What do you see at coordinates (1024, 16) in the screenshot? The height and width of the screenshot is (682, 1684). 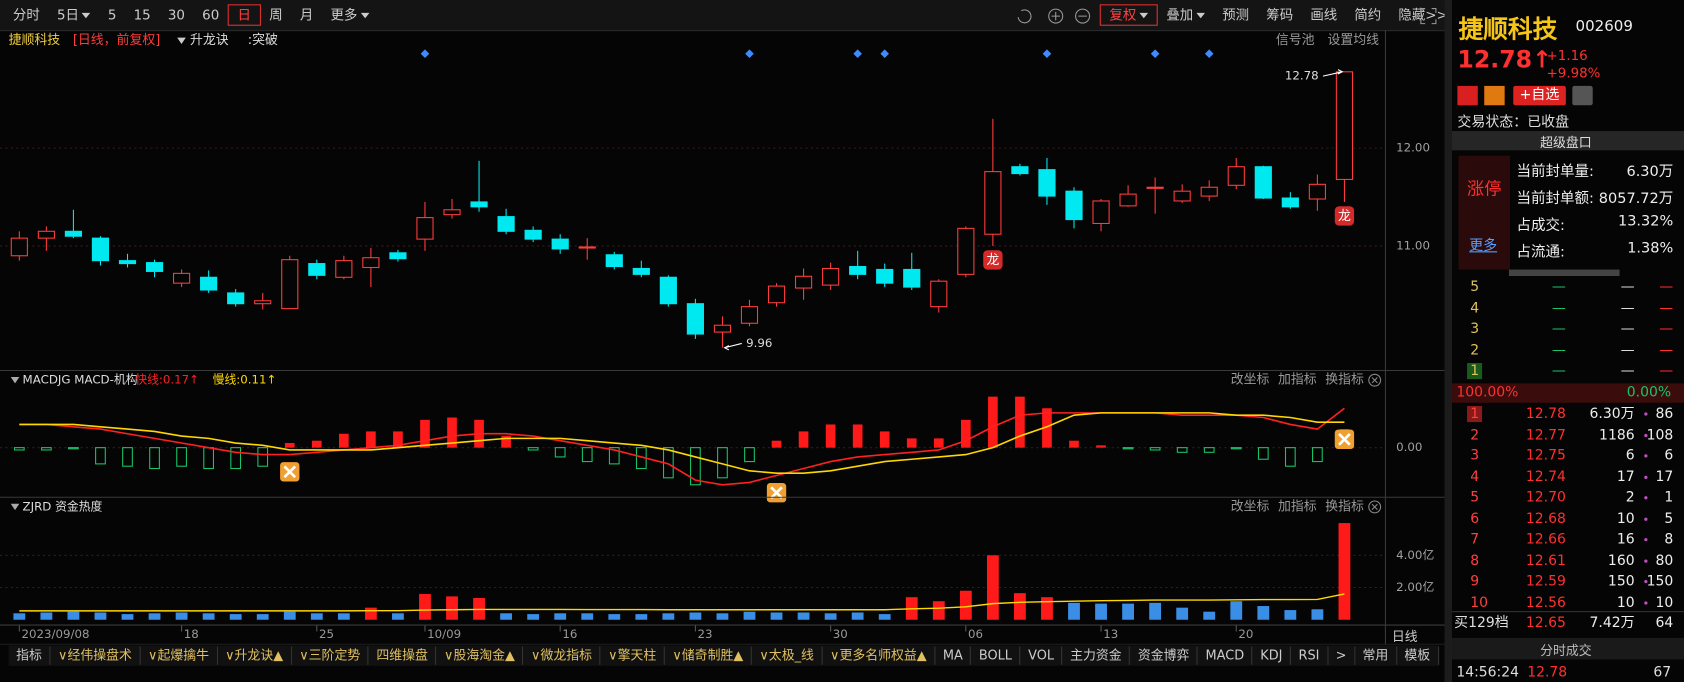 I see `undo-icon` at bounding box center [1024, 16].